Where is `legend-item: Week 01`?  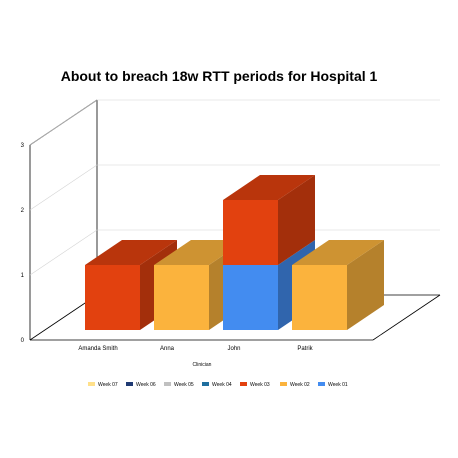
legend-item: Week 01 is located at coordinates (333, 385).